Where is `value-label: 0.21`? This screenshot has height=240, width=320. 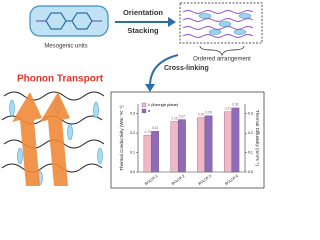
value-label: 0.21 is located at coordinates (155, 128).